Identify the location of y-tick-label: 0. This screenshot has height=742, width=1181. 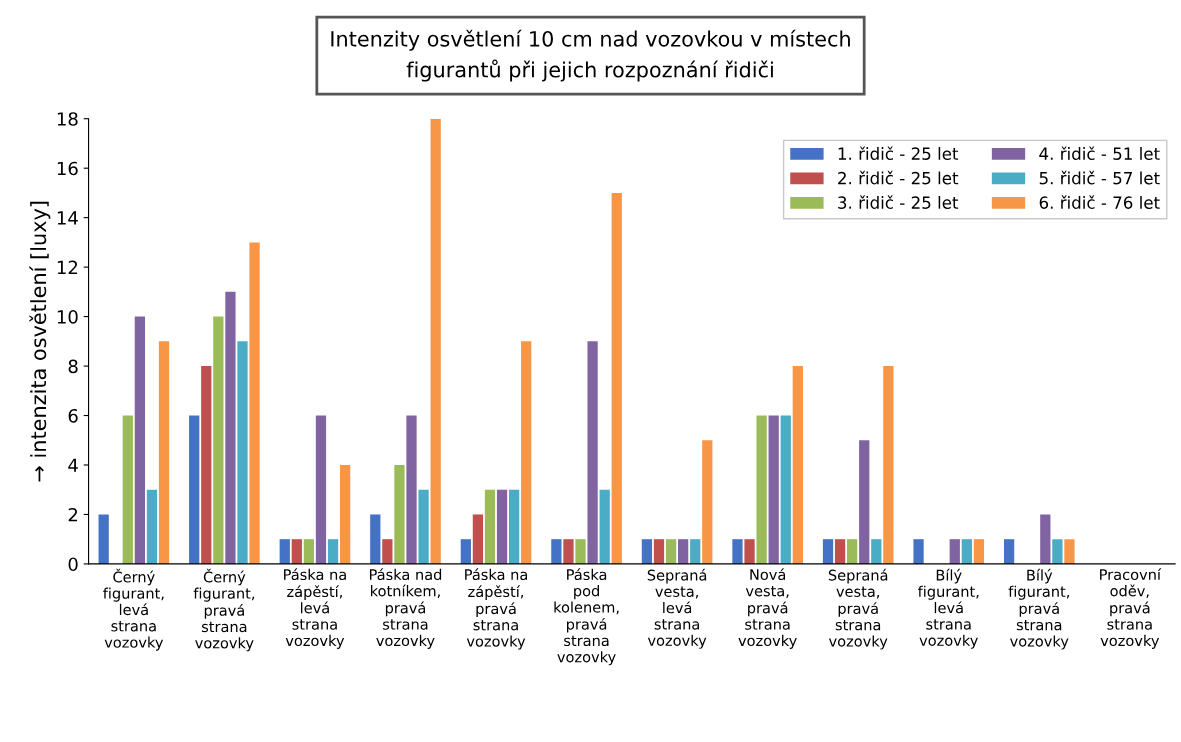
(73, 564).